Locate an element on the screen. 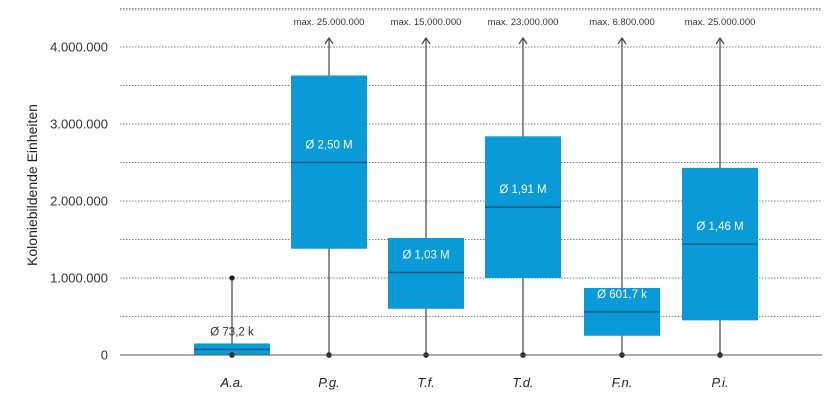  x-tick-label: T.d. is located at coordinates (522, 382).